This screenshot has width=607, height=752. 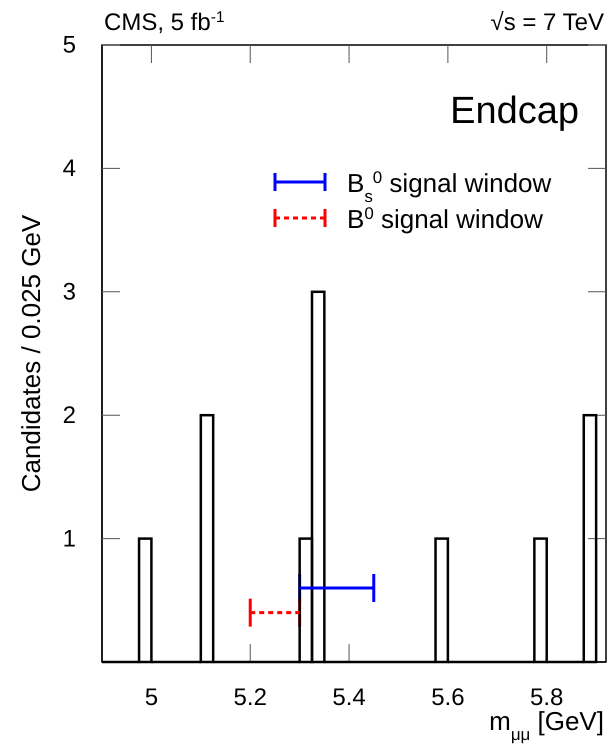 What do you see at coordinates (69, 415) in the screenshot?
I see `y-tick-label: 2` at bounding box center [69, 415].